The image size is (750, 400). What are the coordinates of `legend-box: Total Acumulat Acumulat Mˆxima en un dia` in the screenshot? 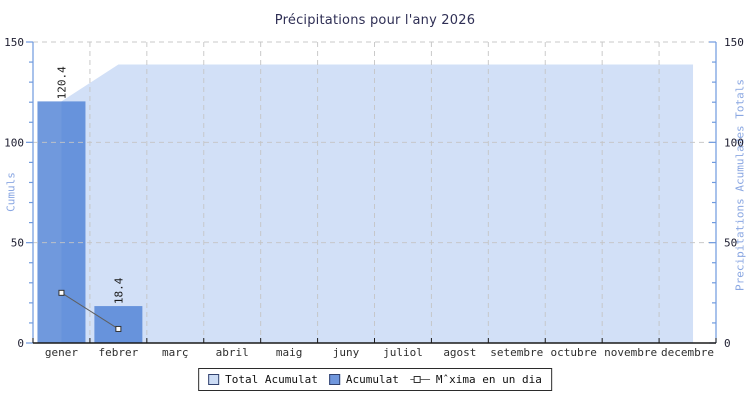 It's located at (375, 379).